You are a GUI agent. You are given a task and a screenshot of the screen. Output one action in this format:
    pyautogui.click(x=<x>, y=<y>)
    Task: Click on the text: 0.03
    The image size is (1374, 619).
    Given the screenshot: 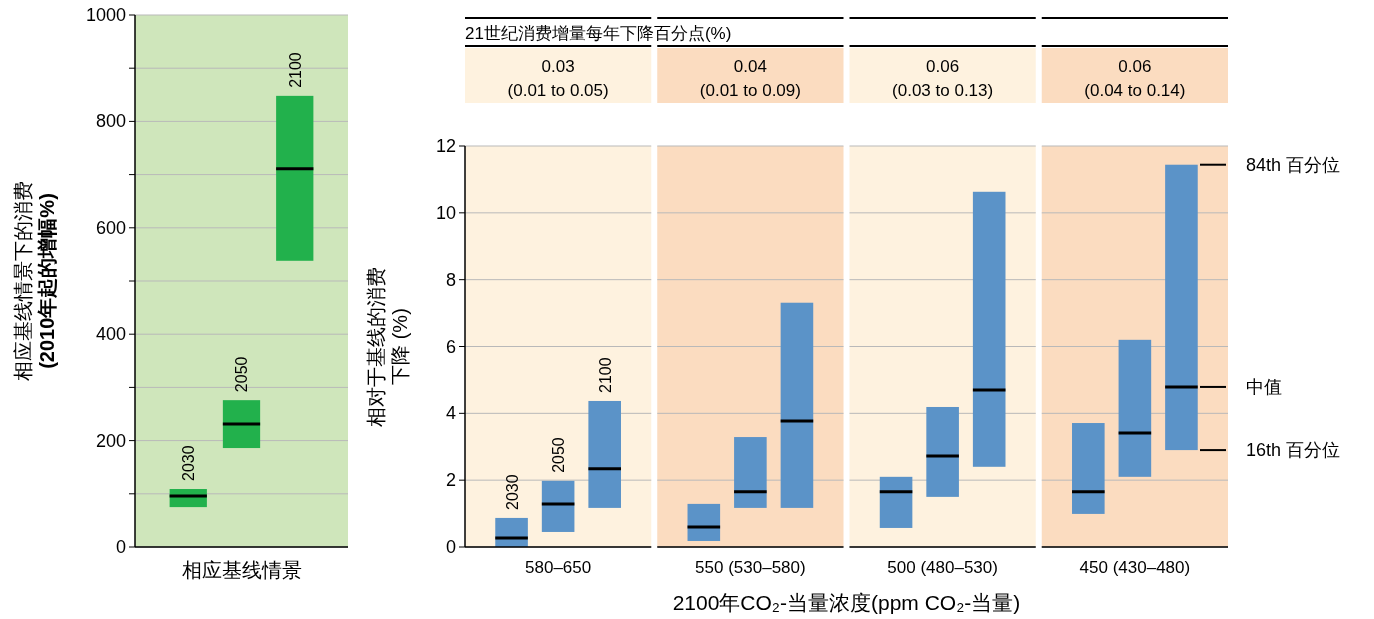 What is the action you would take?
    pyautogui.click(x=558, y=66)
    